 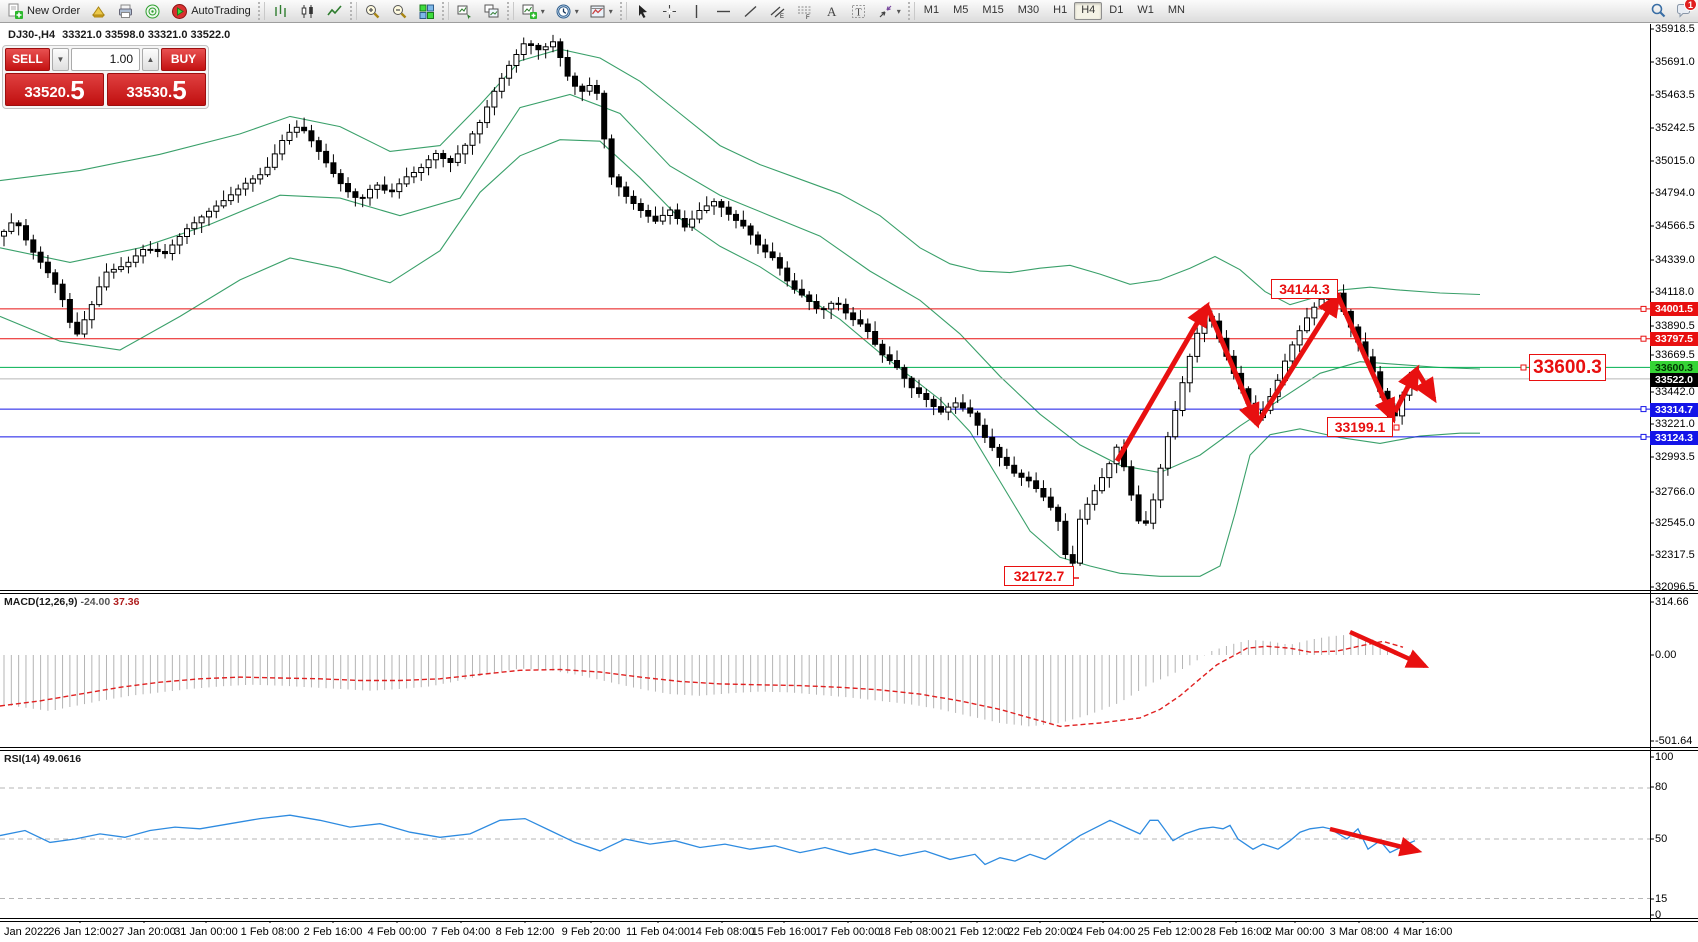 I want to click on time-axis-label: 31 Jan 00:00, so click(x=206, y=932).